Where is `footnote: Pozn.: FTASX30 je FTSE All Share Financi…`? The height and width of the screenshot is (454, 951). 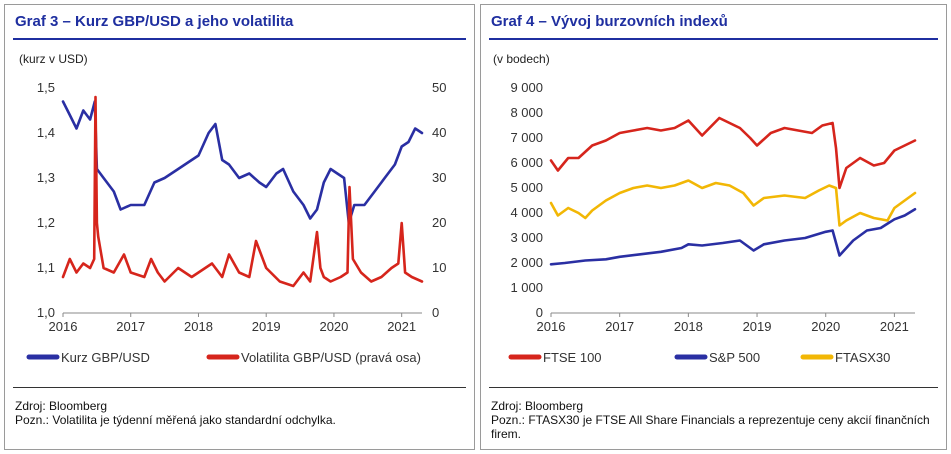 footnote: Pozn.: FTASX30 je FTSE All Share Financi… is located at coordinates (710, 427).